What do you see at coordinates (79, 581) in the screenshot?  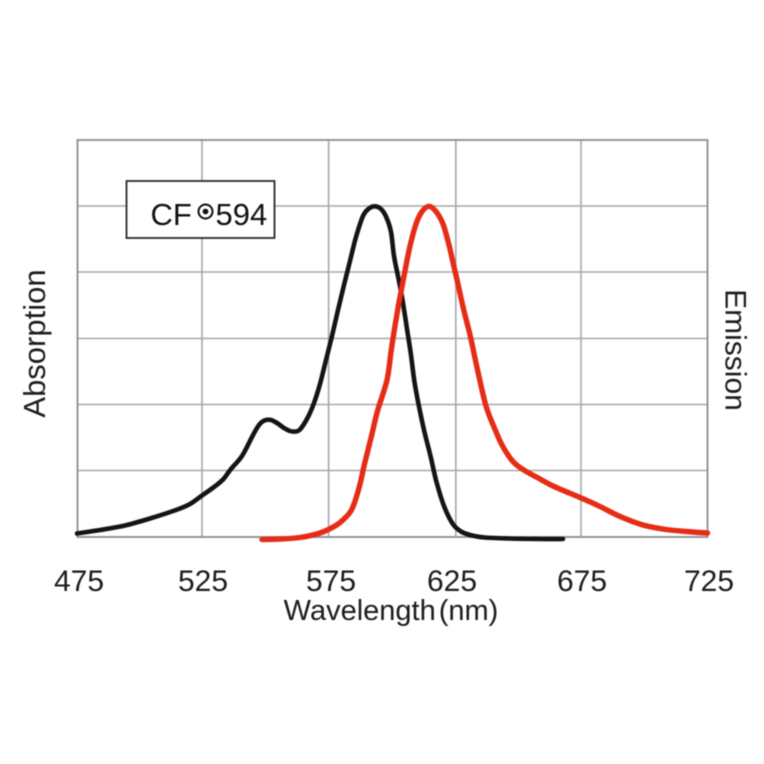 I see `svg-text: 475` at bounding box center [79, 581].